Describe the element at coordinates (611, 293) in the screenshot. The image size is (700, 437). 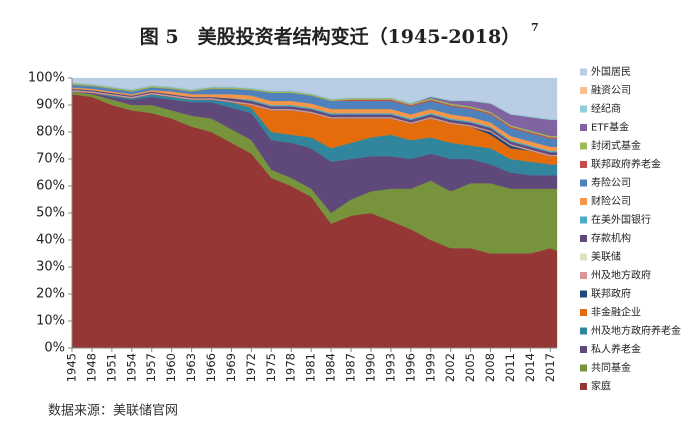
I see `legend-label: 联邦政府` at that location.